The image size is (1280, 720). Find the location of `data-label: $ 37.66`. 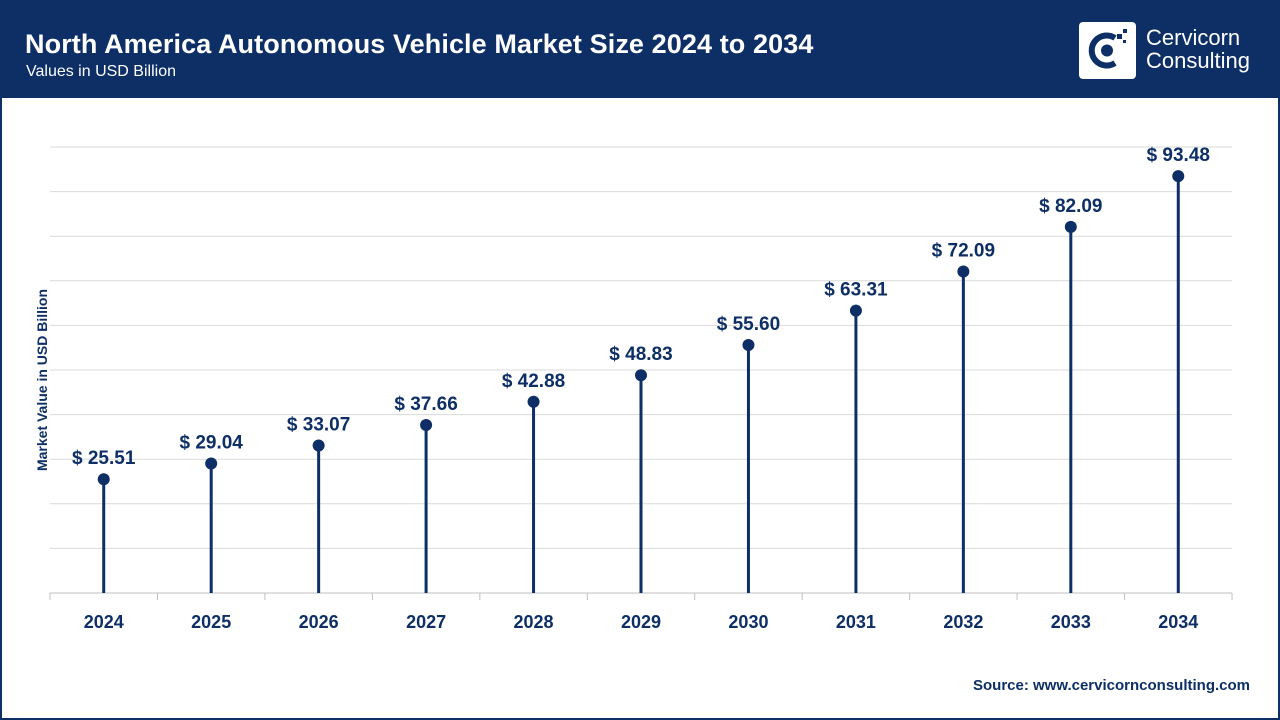

data-label: $ 37.66 is located at coordinates (425, 404).